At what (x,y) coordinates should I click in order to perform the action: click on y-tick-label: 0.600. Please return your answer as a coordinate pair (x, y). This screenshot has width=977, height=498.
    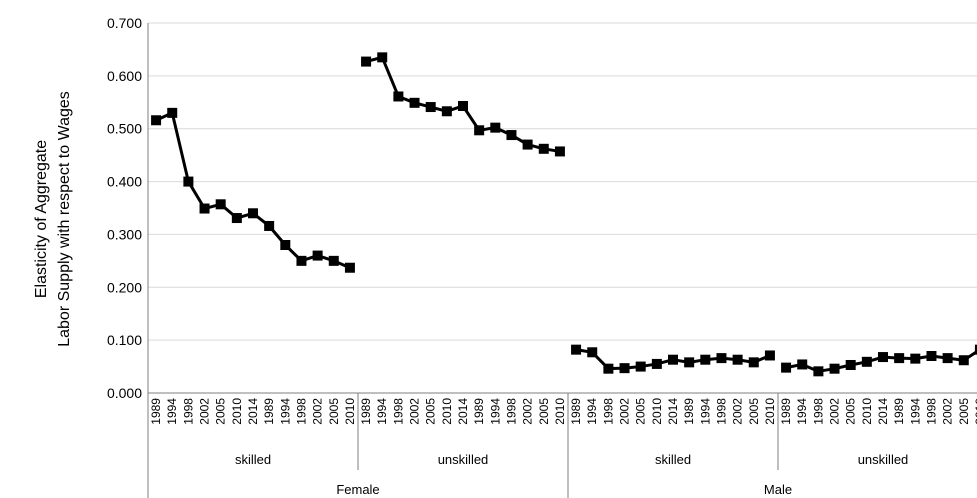
    Looking at the image, I should click on (124, 76).